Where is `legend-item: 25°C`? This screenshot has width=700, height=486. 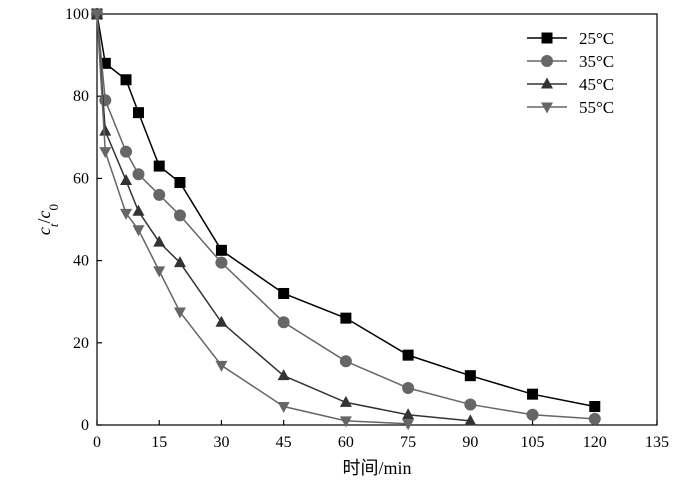 legend-item: 25°C is located at coordinates (570, 38).